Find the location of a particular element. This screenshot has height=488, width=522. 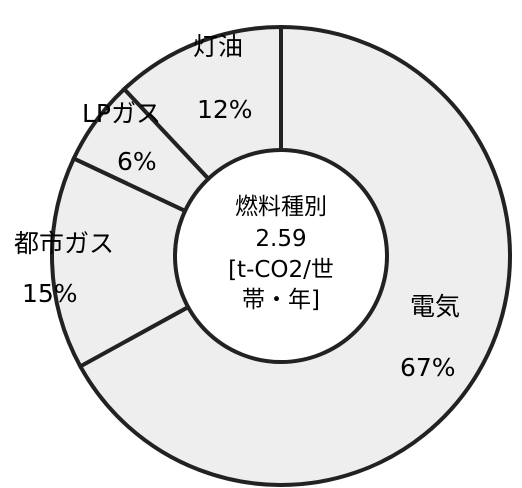

slice-value-toshi-gas: 15% is located at coordinates (50, 293).